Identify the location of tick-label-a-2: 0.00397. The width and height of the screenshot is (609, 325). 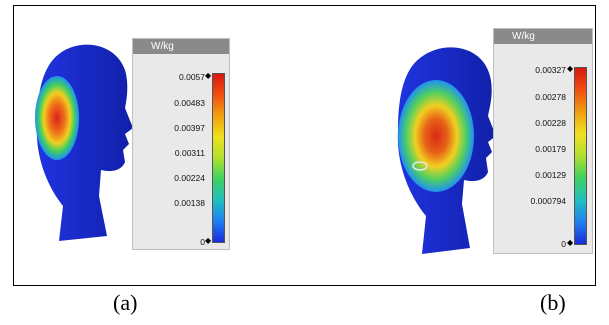
(189, 128).